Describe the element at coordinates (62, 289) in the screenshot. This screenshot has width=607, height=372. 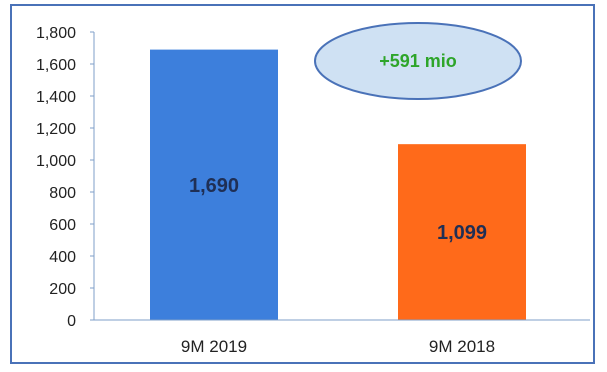
I see `y-tick-label: 200` at that location.